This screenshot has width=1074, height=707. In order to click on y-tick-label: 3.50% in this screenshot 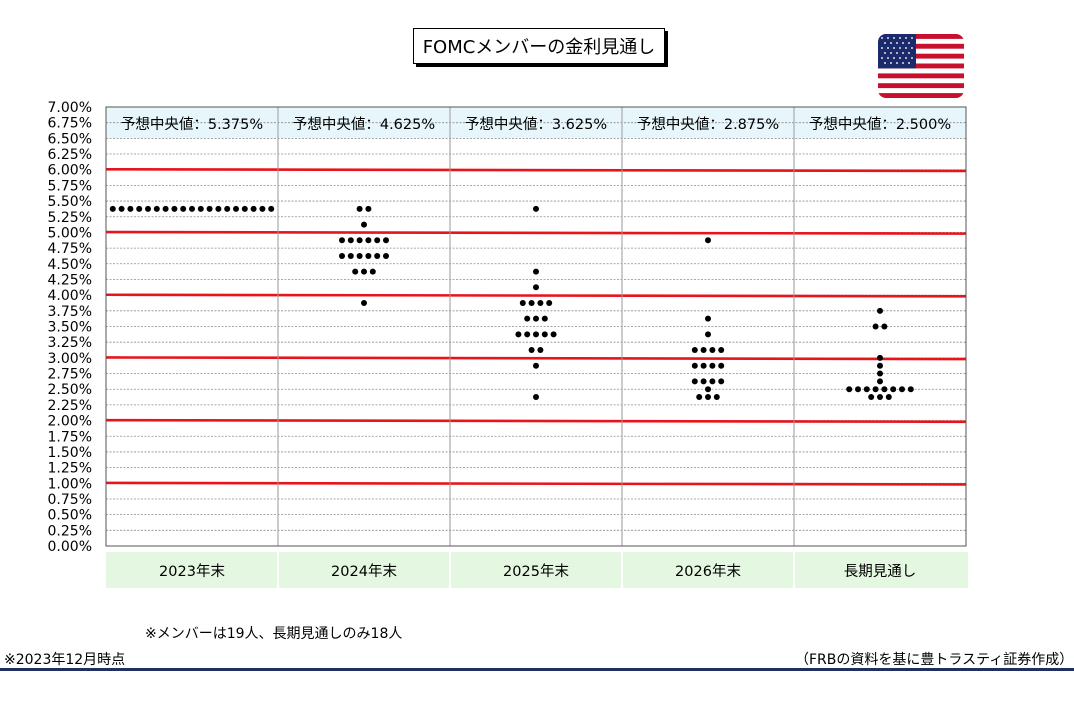, I will do `click(70, 328)`.